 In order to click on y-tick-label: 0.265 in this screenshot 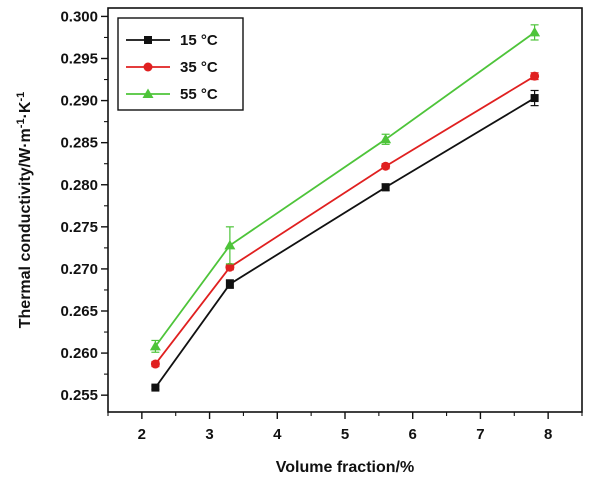, I will do `click(79, 311)`.